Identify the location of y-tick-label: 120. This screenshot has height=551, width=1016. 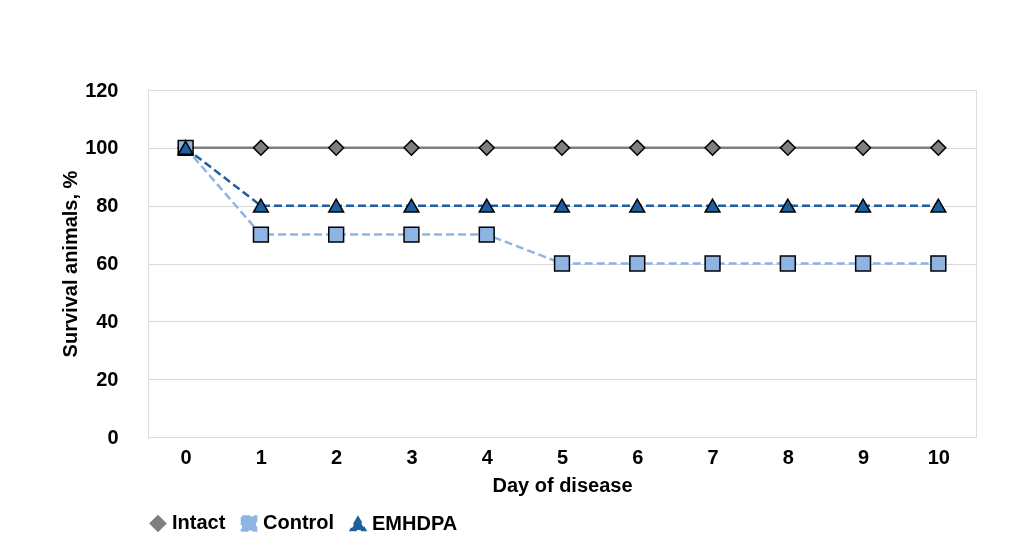
(102, 89).